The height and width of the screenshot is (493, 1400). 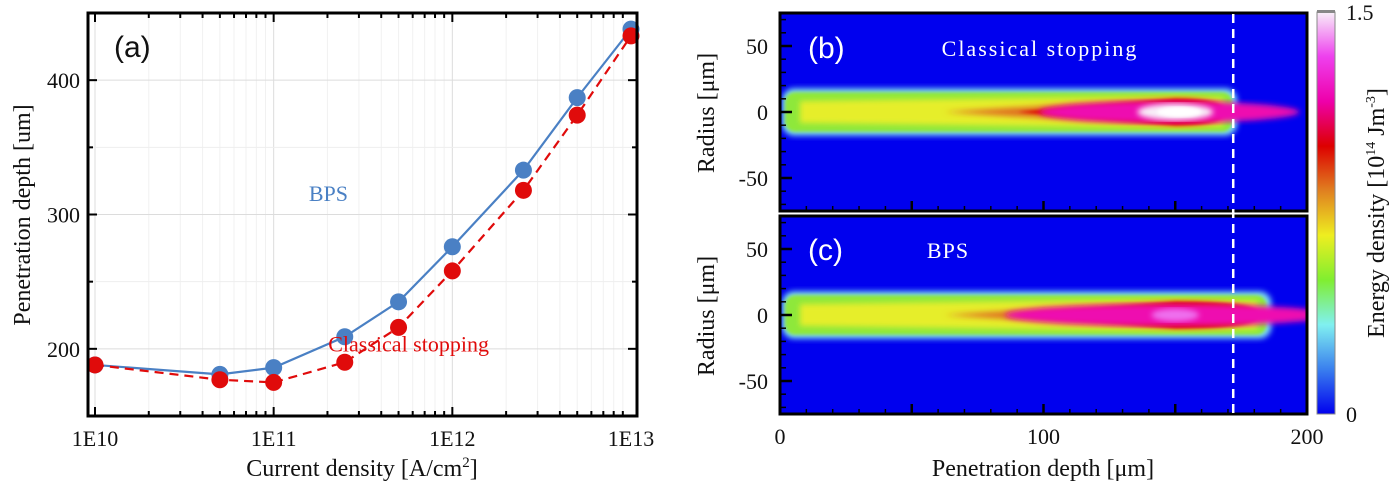 What do you see at coordinates (408, 344) in the screenshot?
I see `annotation-classical-stopping: Classical stopping` at bounding box center [408, 344].